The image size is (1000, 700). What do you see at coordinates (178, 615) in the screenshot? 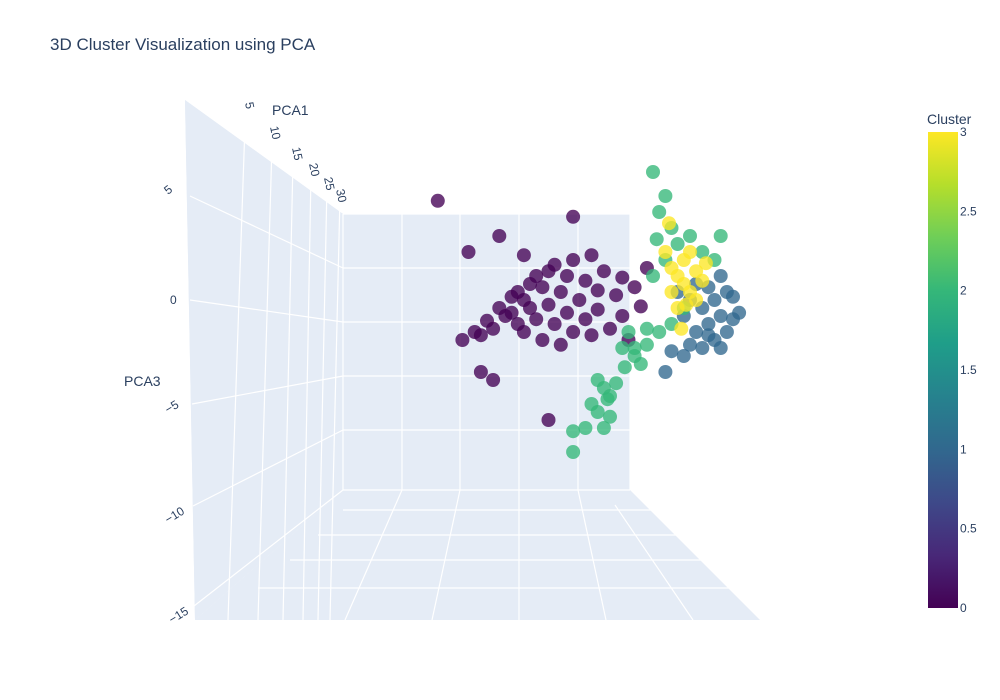
I see `z-tick-label: −15` at bounding box center [178, 615].